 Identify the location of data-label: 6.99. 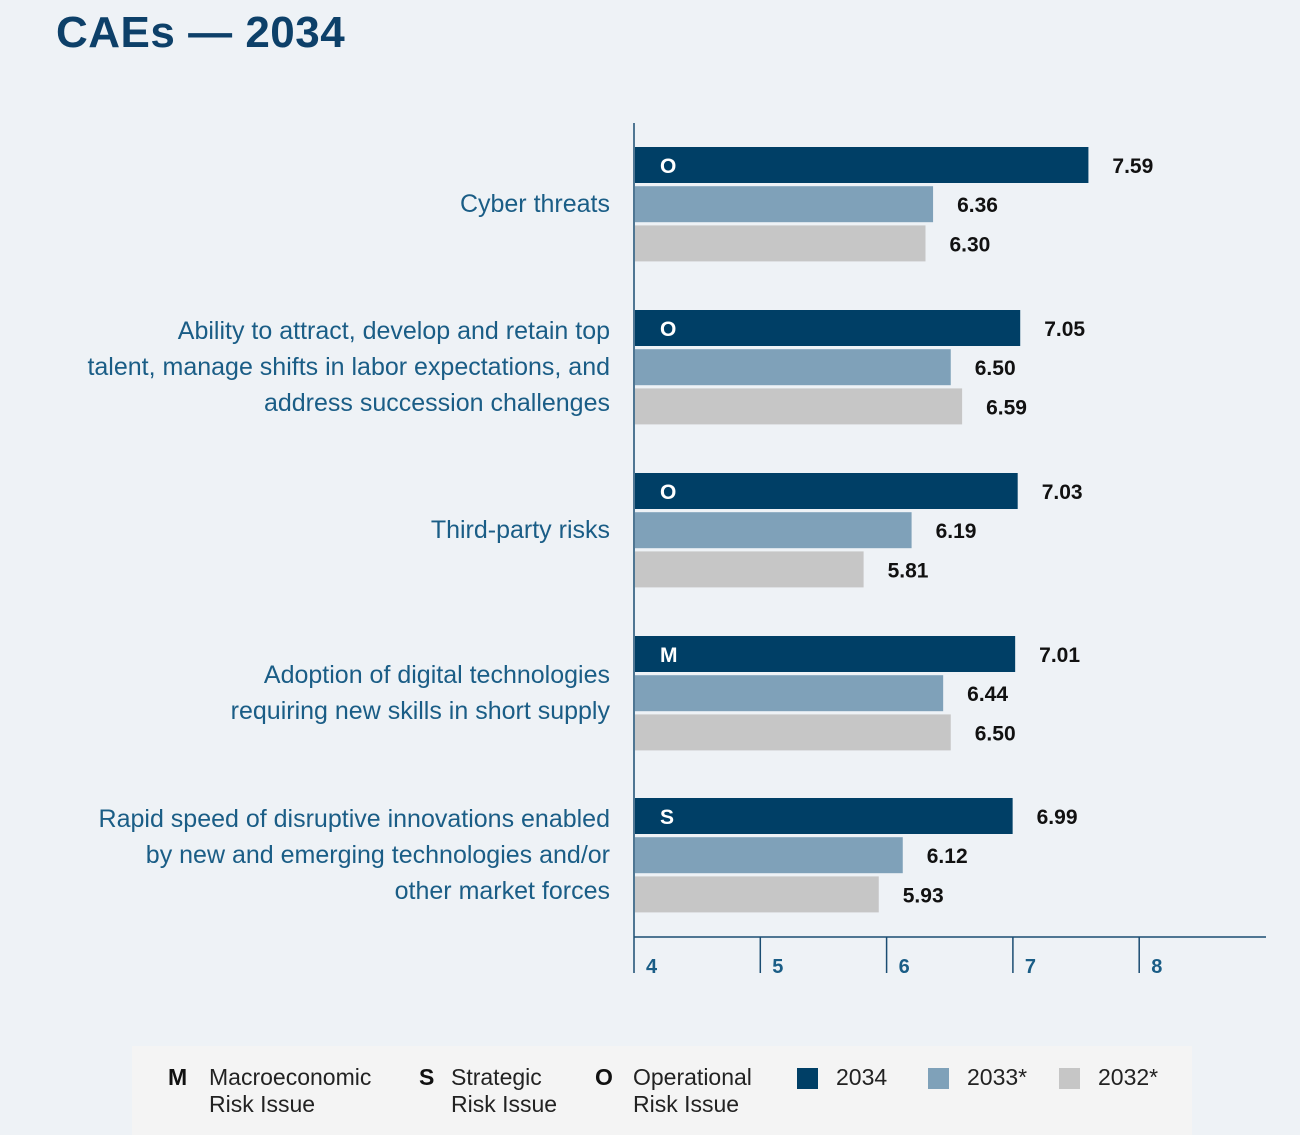
(1057, 817).